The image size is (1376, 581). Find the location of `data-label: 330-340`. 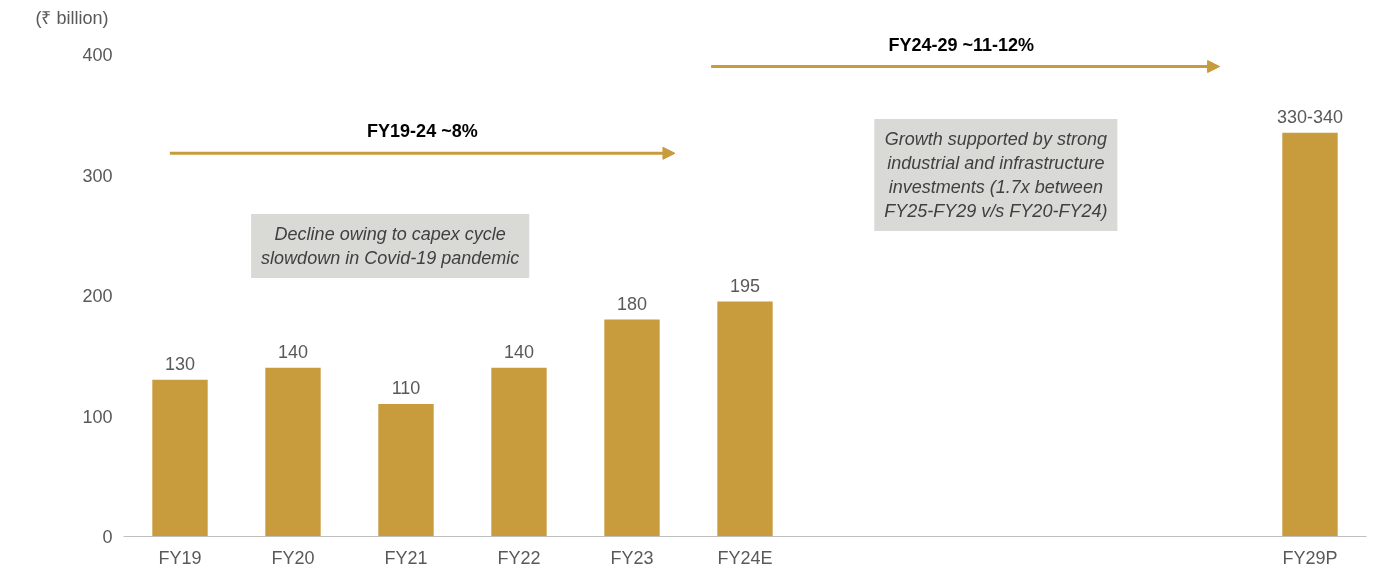

data-label: 330-340 is located at coordinates (1310, 116).